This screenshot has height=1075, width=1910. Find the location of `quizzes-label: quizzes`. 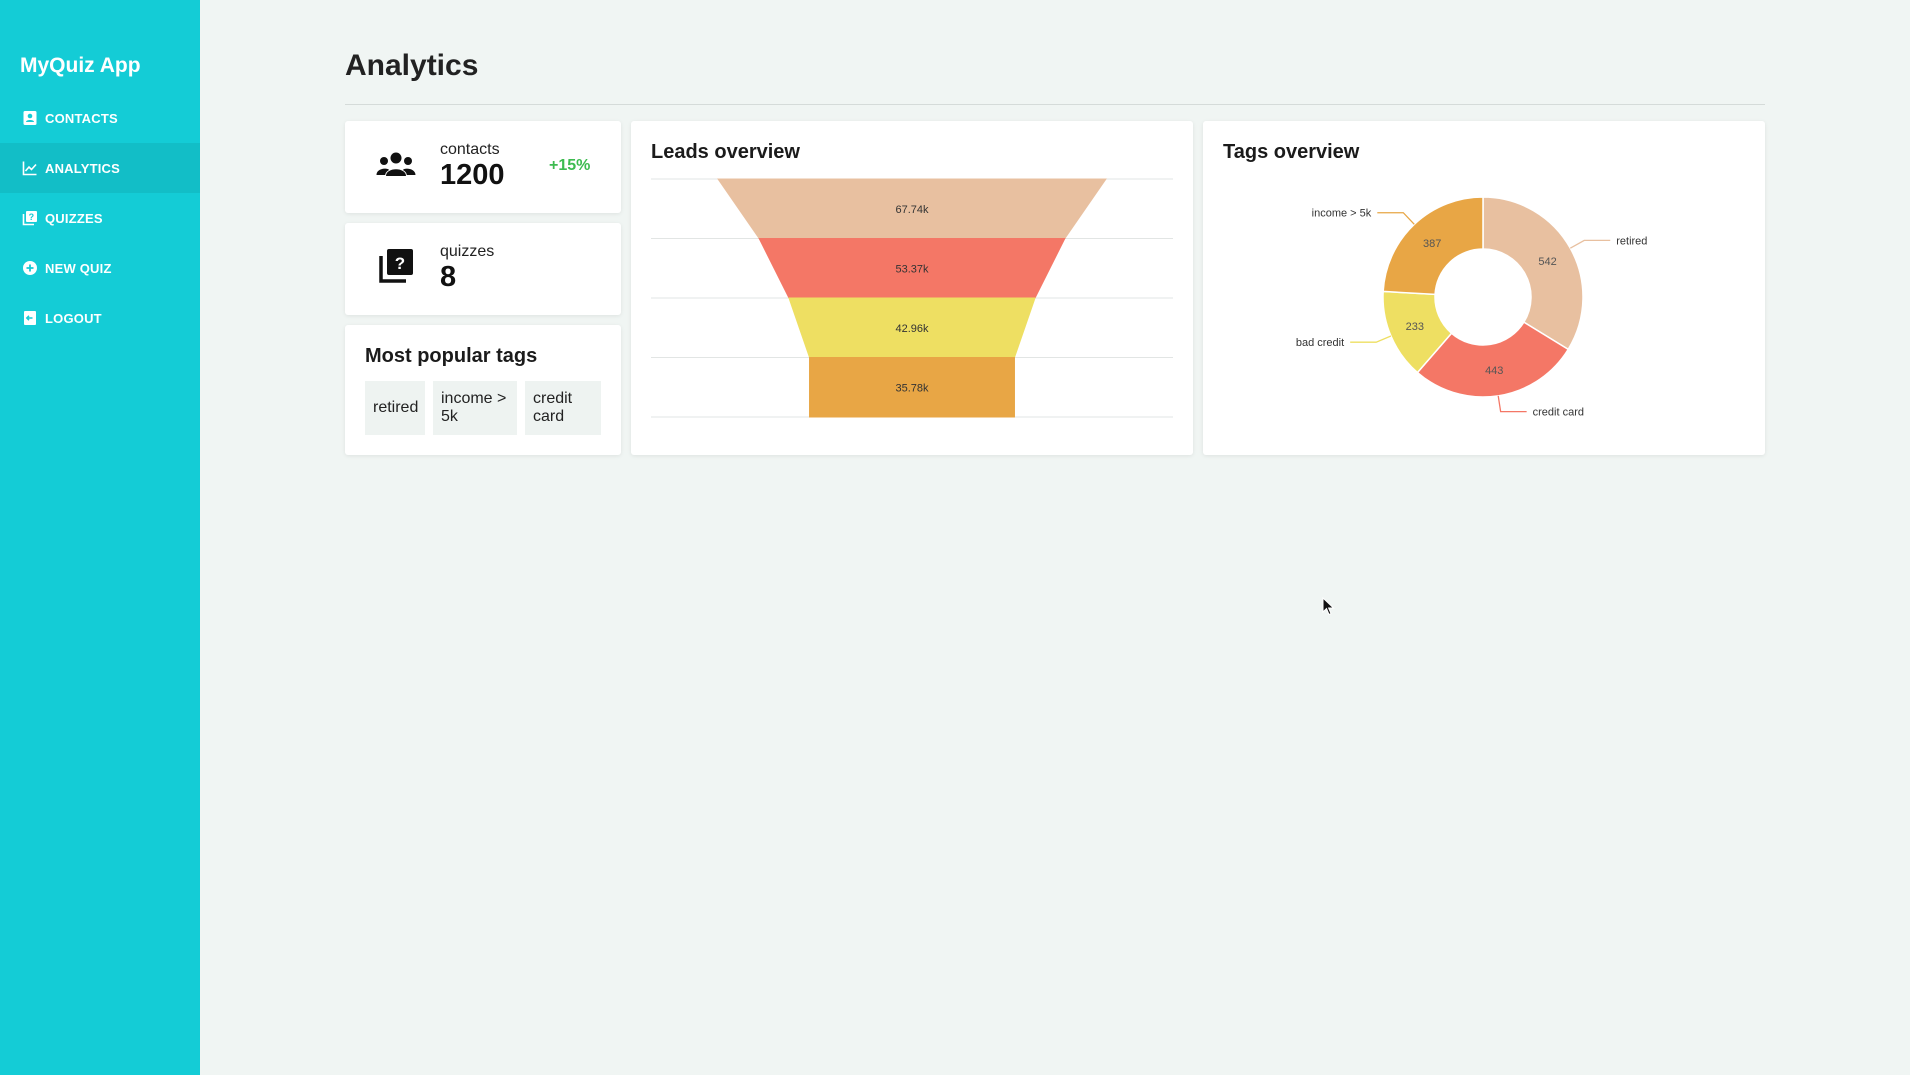

quizzes-label: quizzes is located at coordinates (467, 251).